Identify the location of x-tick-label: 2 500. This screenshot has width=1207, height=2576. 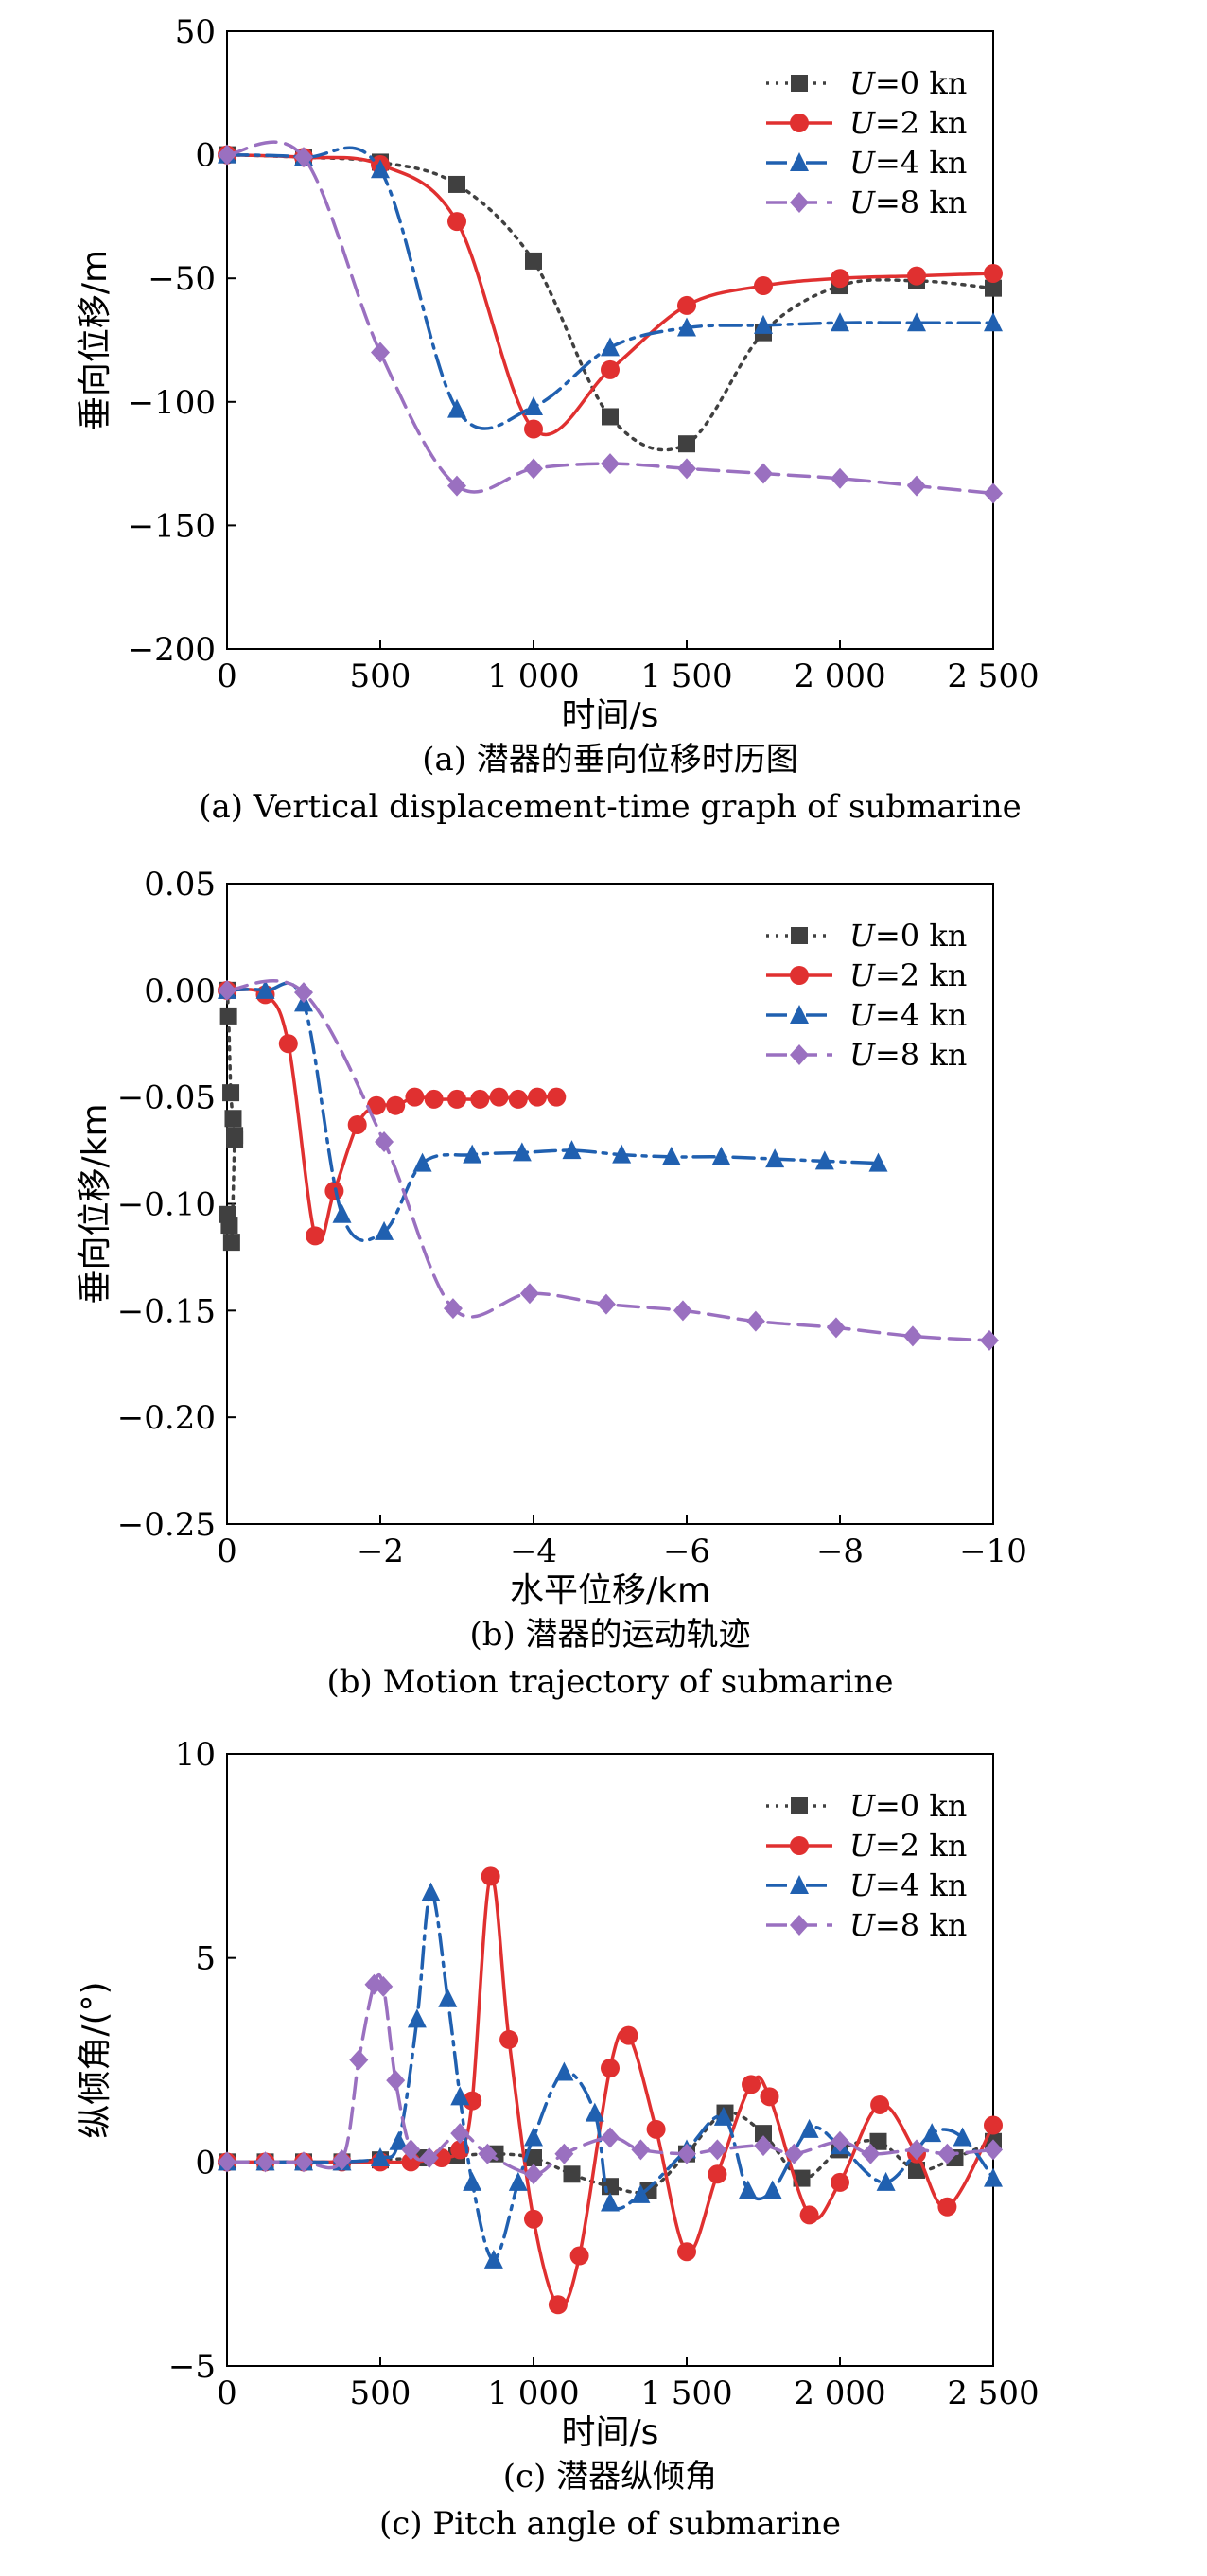
(993, 2393).